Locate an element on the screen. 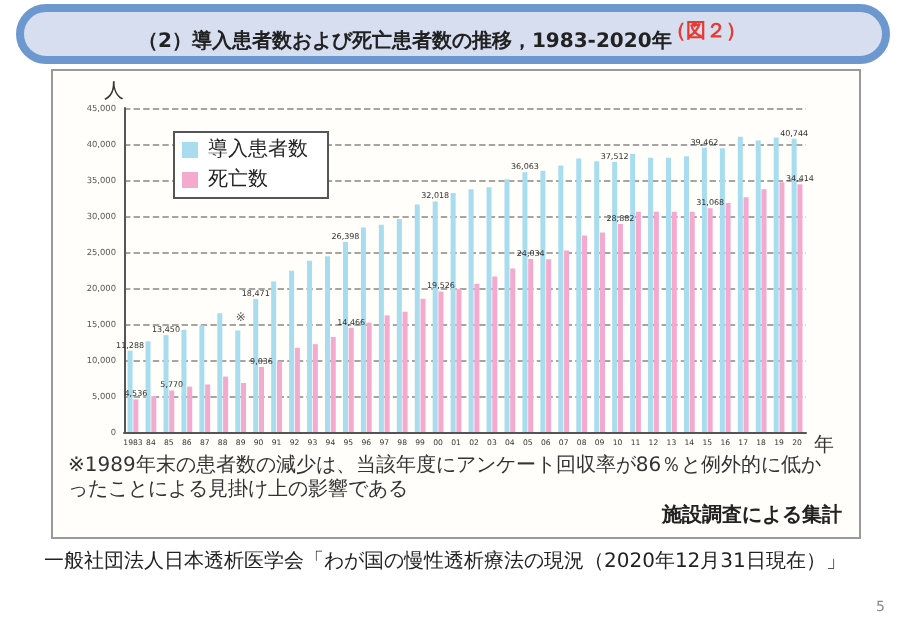 The height and width of the screenshot is (640, 906). y-axis-title: 人 is located at coordinates (114, 92).